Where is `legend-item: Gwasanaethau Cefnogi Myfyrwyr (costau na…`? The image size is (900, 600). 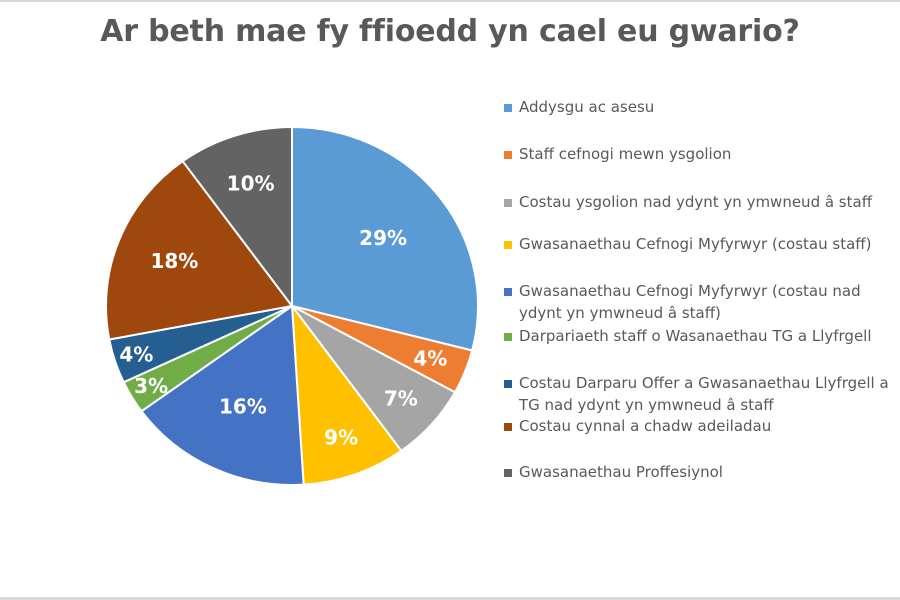 legend-item: Gwasanaethau Cefnogi Myfyrwyr (costau na… is located at coordinates (682, 303).